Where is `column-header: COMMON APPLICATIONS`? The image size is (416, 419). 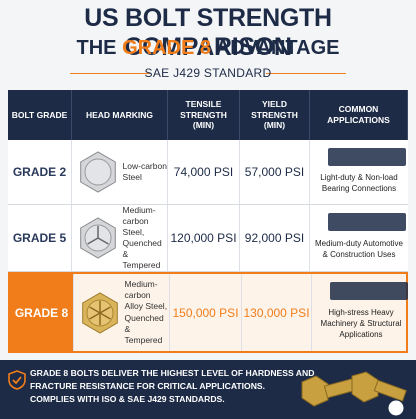 column-header: COMMON APPLICATIONS is located at coordinates (359, 115).